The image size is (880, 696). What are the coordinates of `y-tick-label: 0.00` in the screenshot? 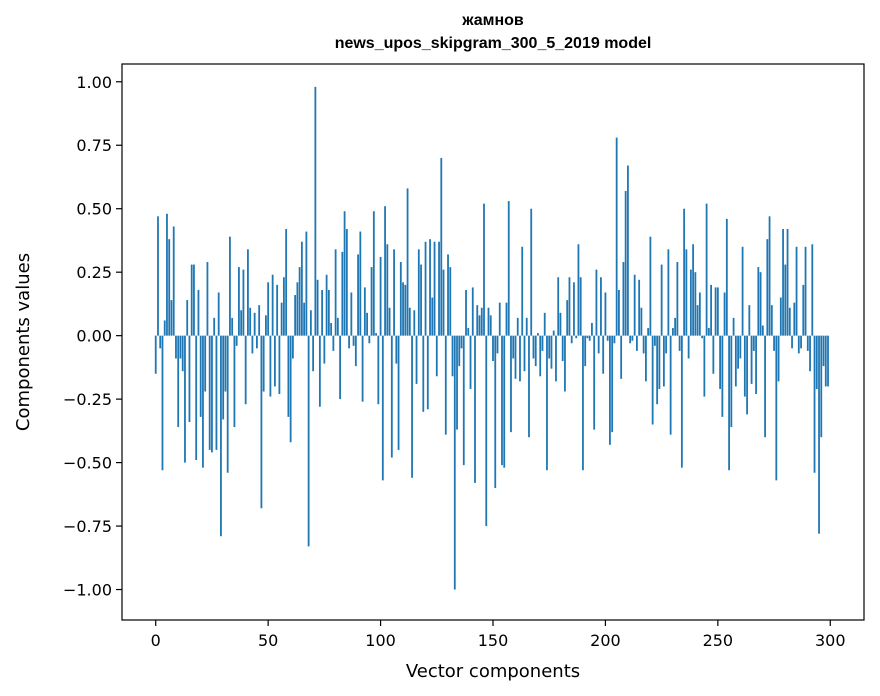 It's located at (94, 336).